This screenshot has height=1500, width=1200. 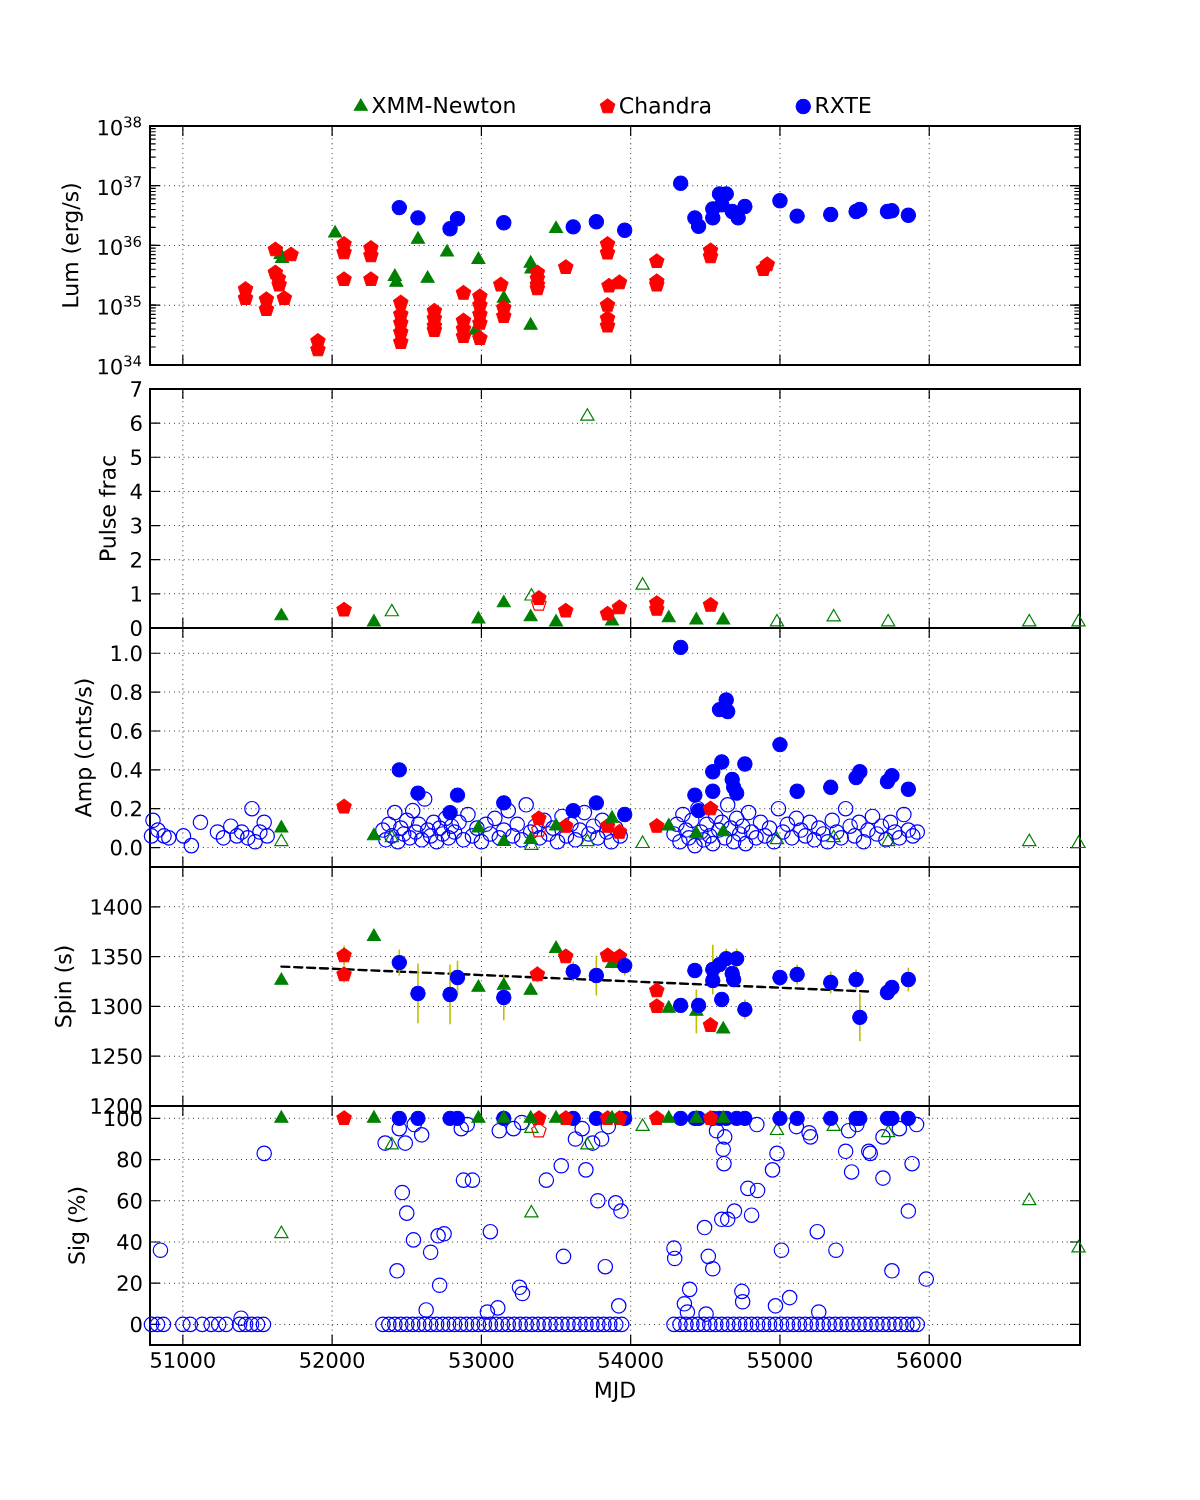 I want to click on y-tick-label: 10$^{34}$, so click(x=120, y=365).